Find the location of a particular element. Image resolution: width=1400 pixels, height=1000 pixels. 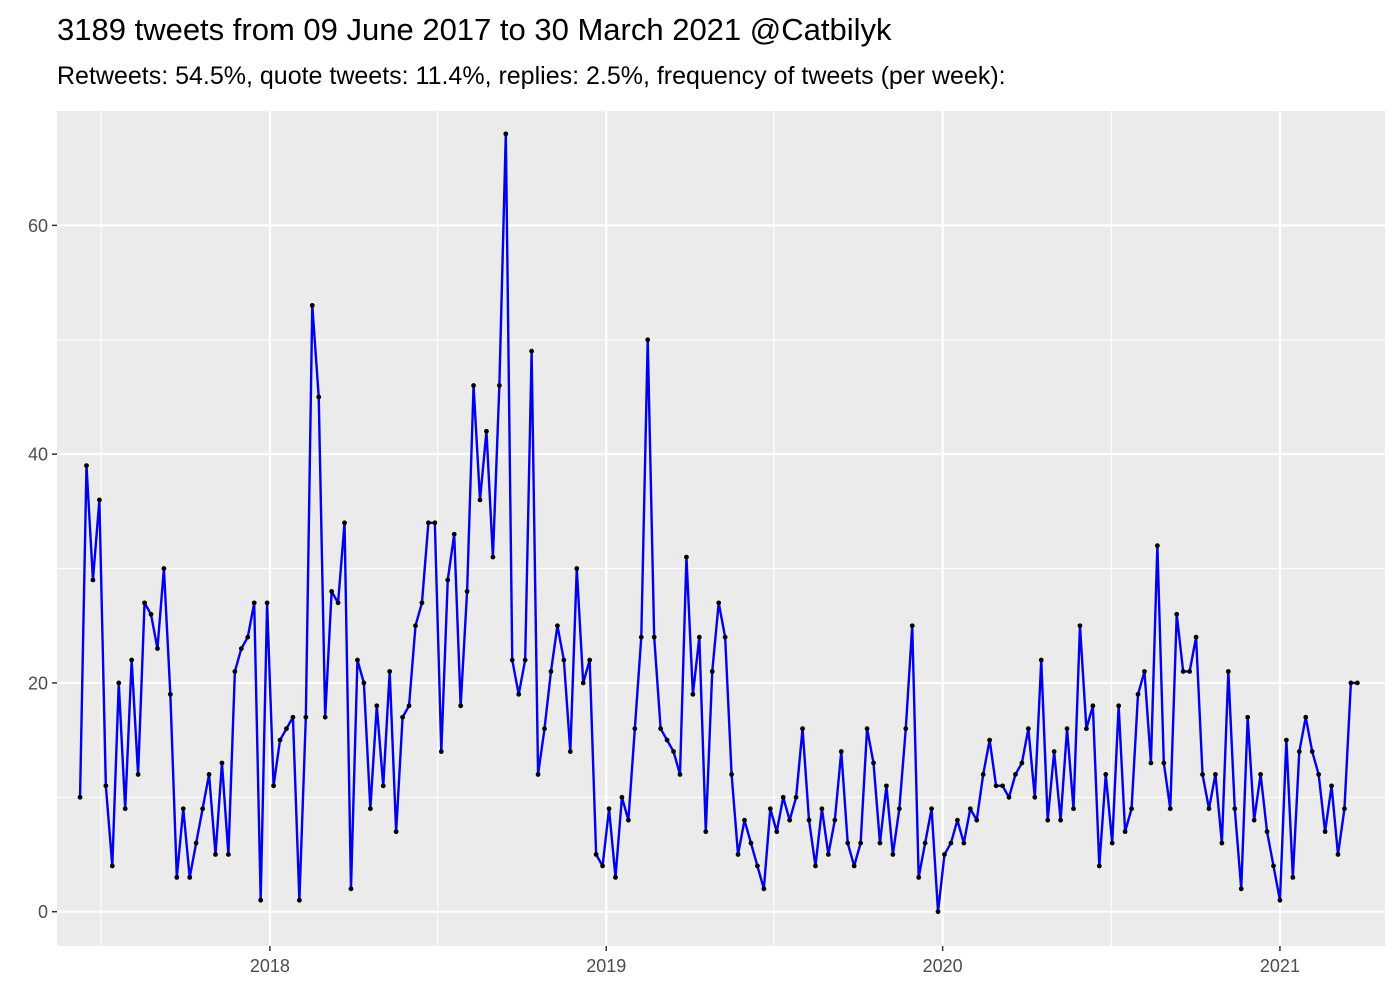

y-tick-label: 20 is located at coordinates (38, 683).